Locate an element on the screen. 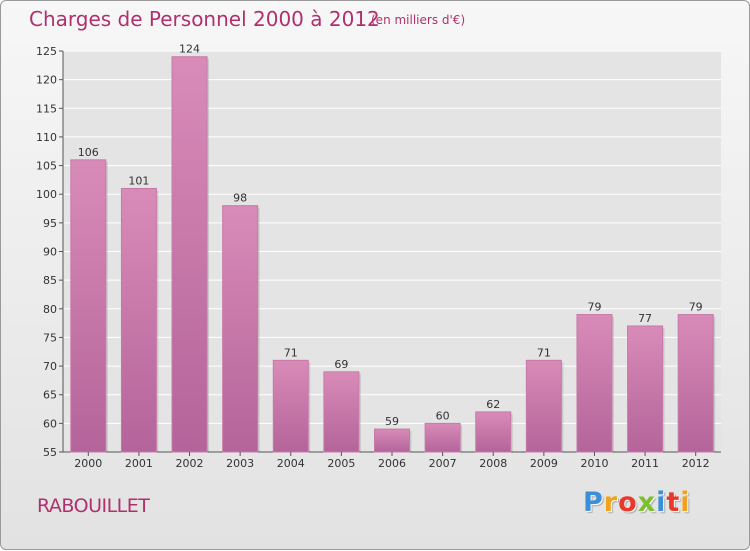  data-label: 101 is located at coordinates (138, 180).